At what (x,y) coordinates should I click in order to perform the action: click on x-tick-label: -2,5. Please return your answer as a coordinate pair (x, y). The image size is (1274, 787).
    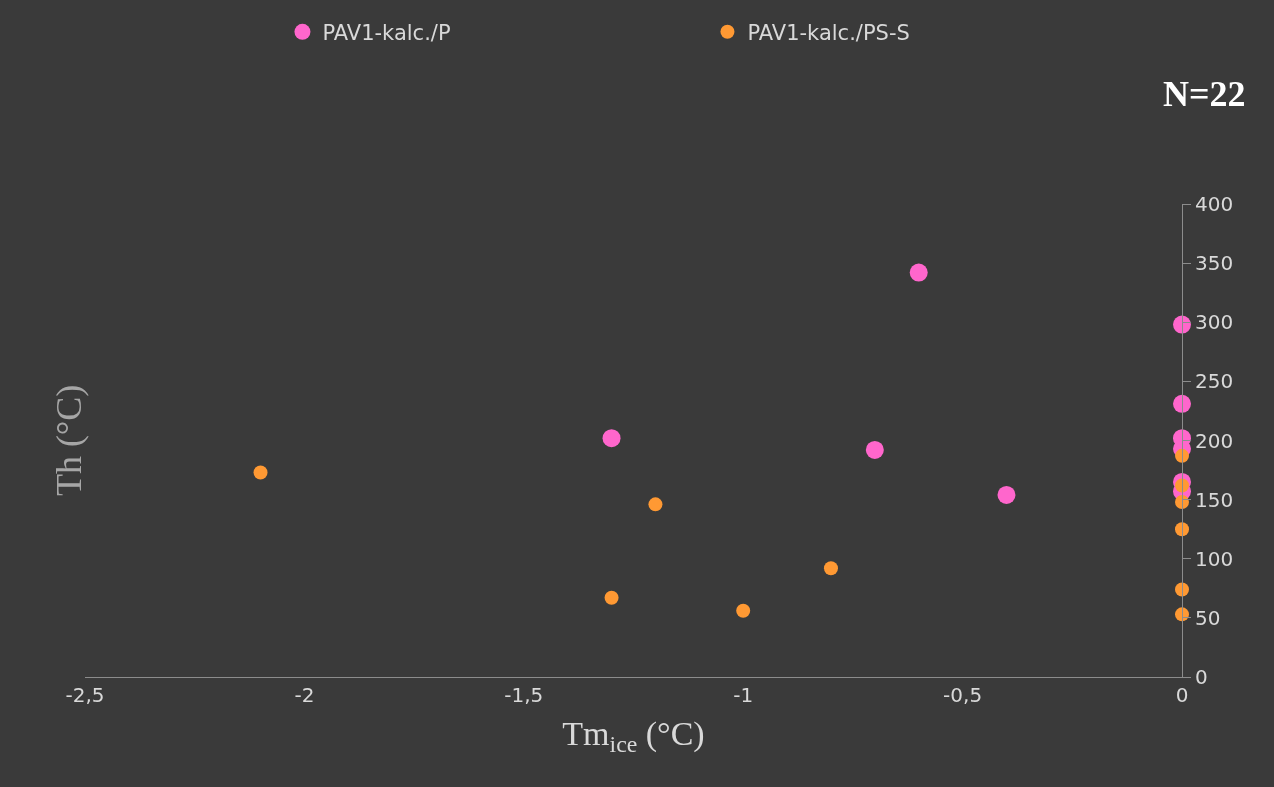
    Looking at the image, I should click on (85, 695).